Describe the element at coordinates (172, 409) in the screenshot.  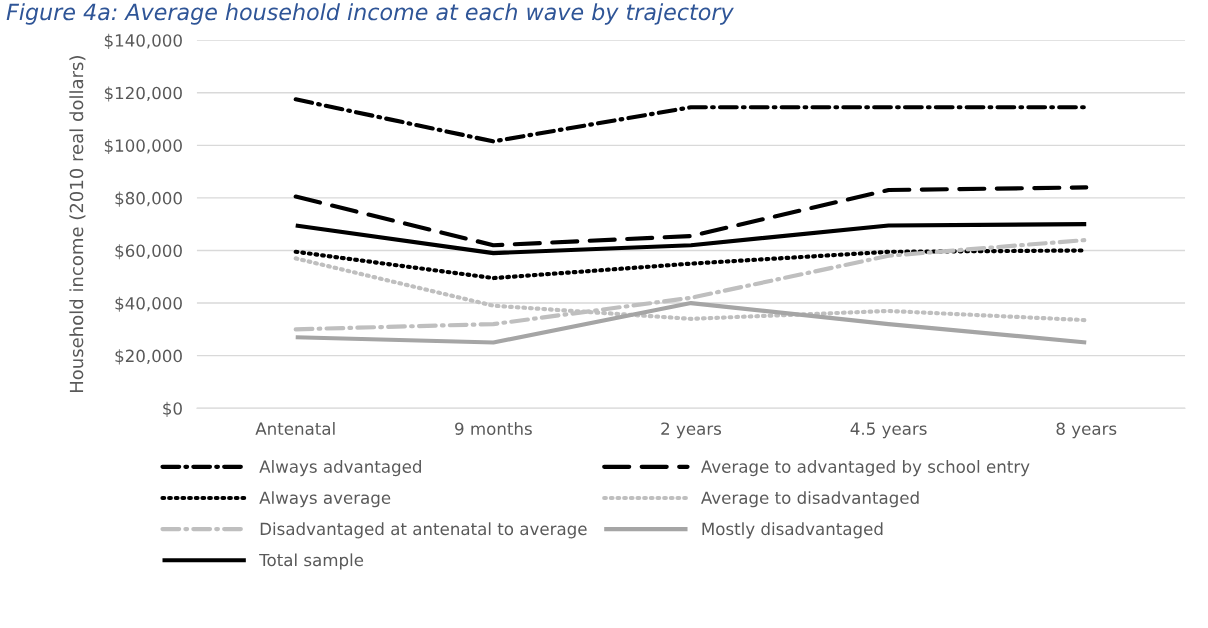
I see `y-tick-label: $0` at that location.